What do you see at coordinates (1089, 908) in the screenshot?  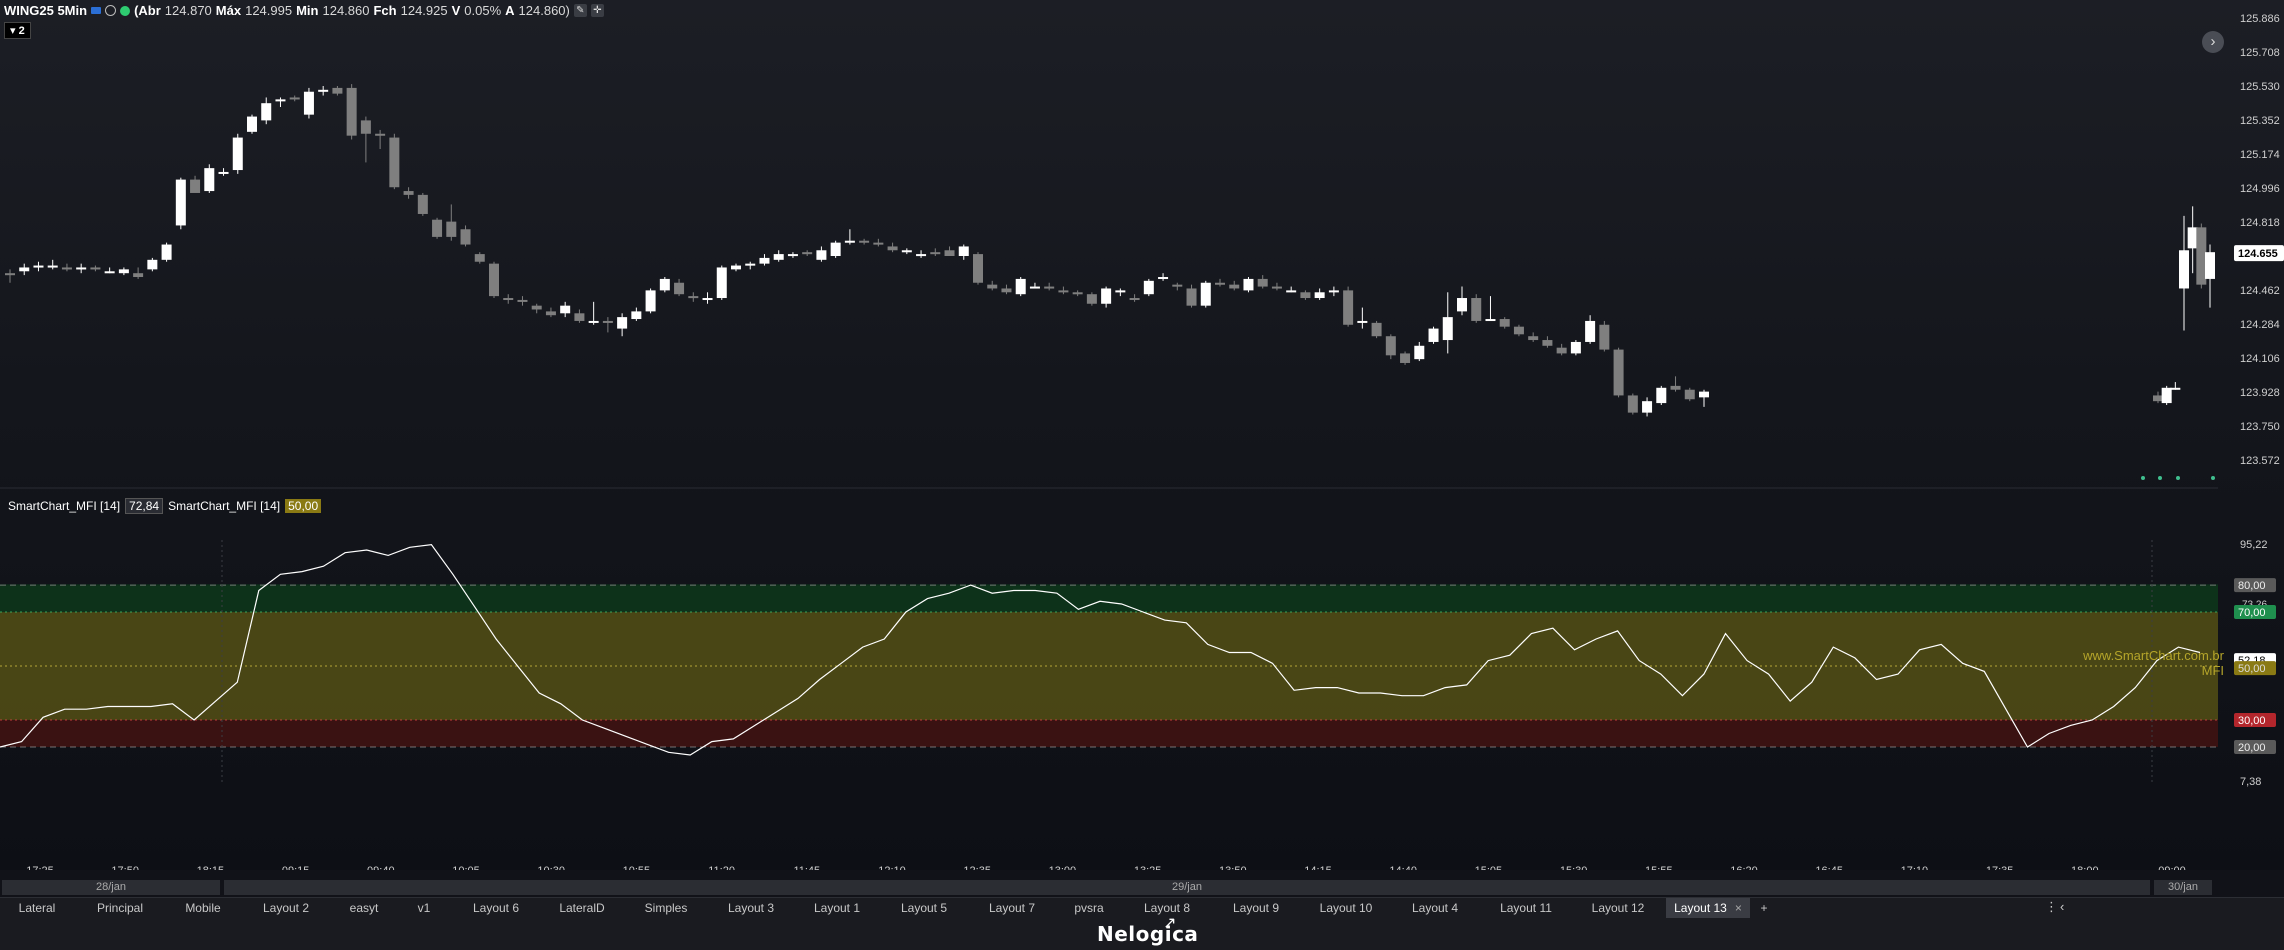 I see `layout-tab: pvsra` at bounding box center [1089, 908].